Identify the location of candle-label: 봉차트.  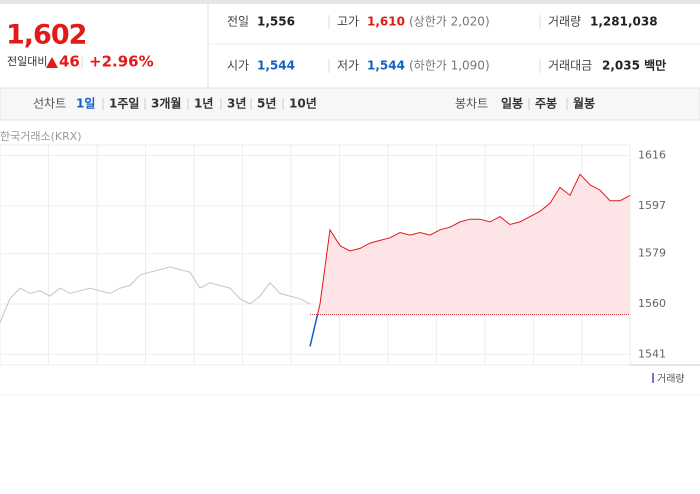
(471, 104).